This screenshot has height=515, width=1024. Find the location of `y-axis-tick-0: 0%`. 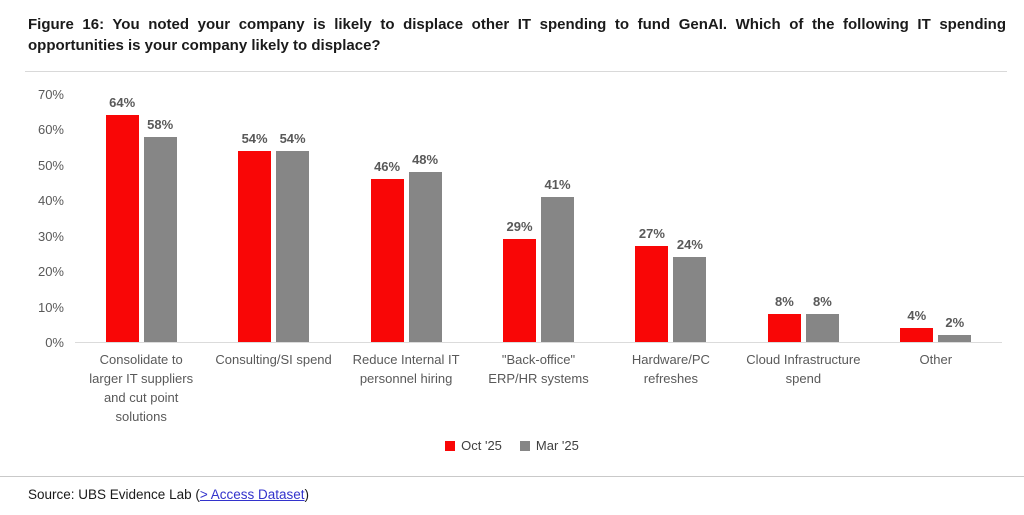

y-axis-tick-0: 0% is located at coordinates (54, 342).